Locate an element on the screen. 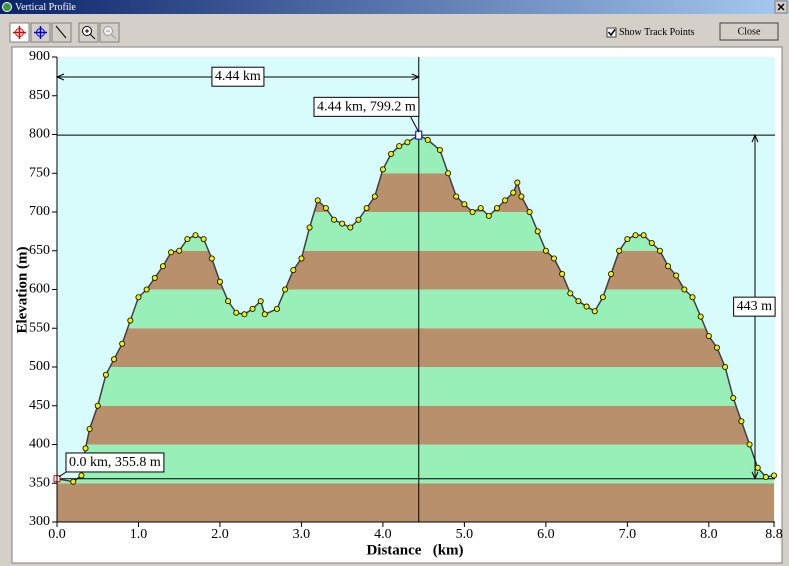 This screenshot has height=566, width=789. y-tick-label: 850 is located at coordinates (39, 95).